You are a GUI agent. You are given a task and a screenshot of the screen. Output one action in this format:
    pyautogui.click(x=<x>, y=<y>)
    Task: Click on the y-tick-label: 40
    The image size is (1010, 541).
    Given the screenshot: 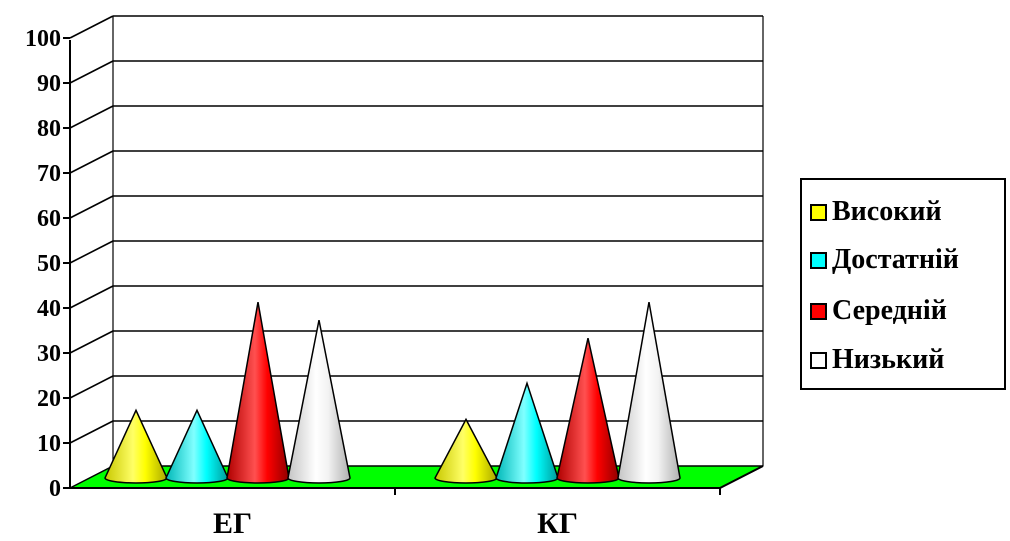 What is the action you would take?
    pyautogui.click(x=49, y=309)
    